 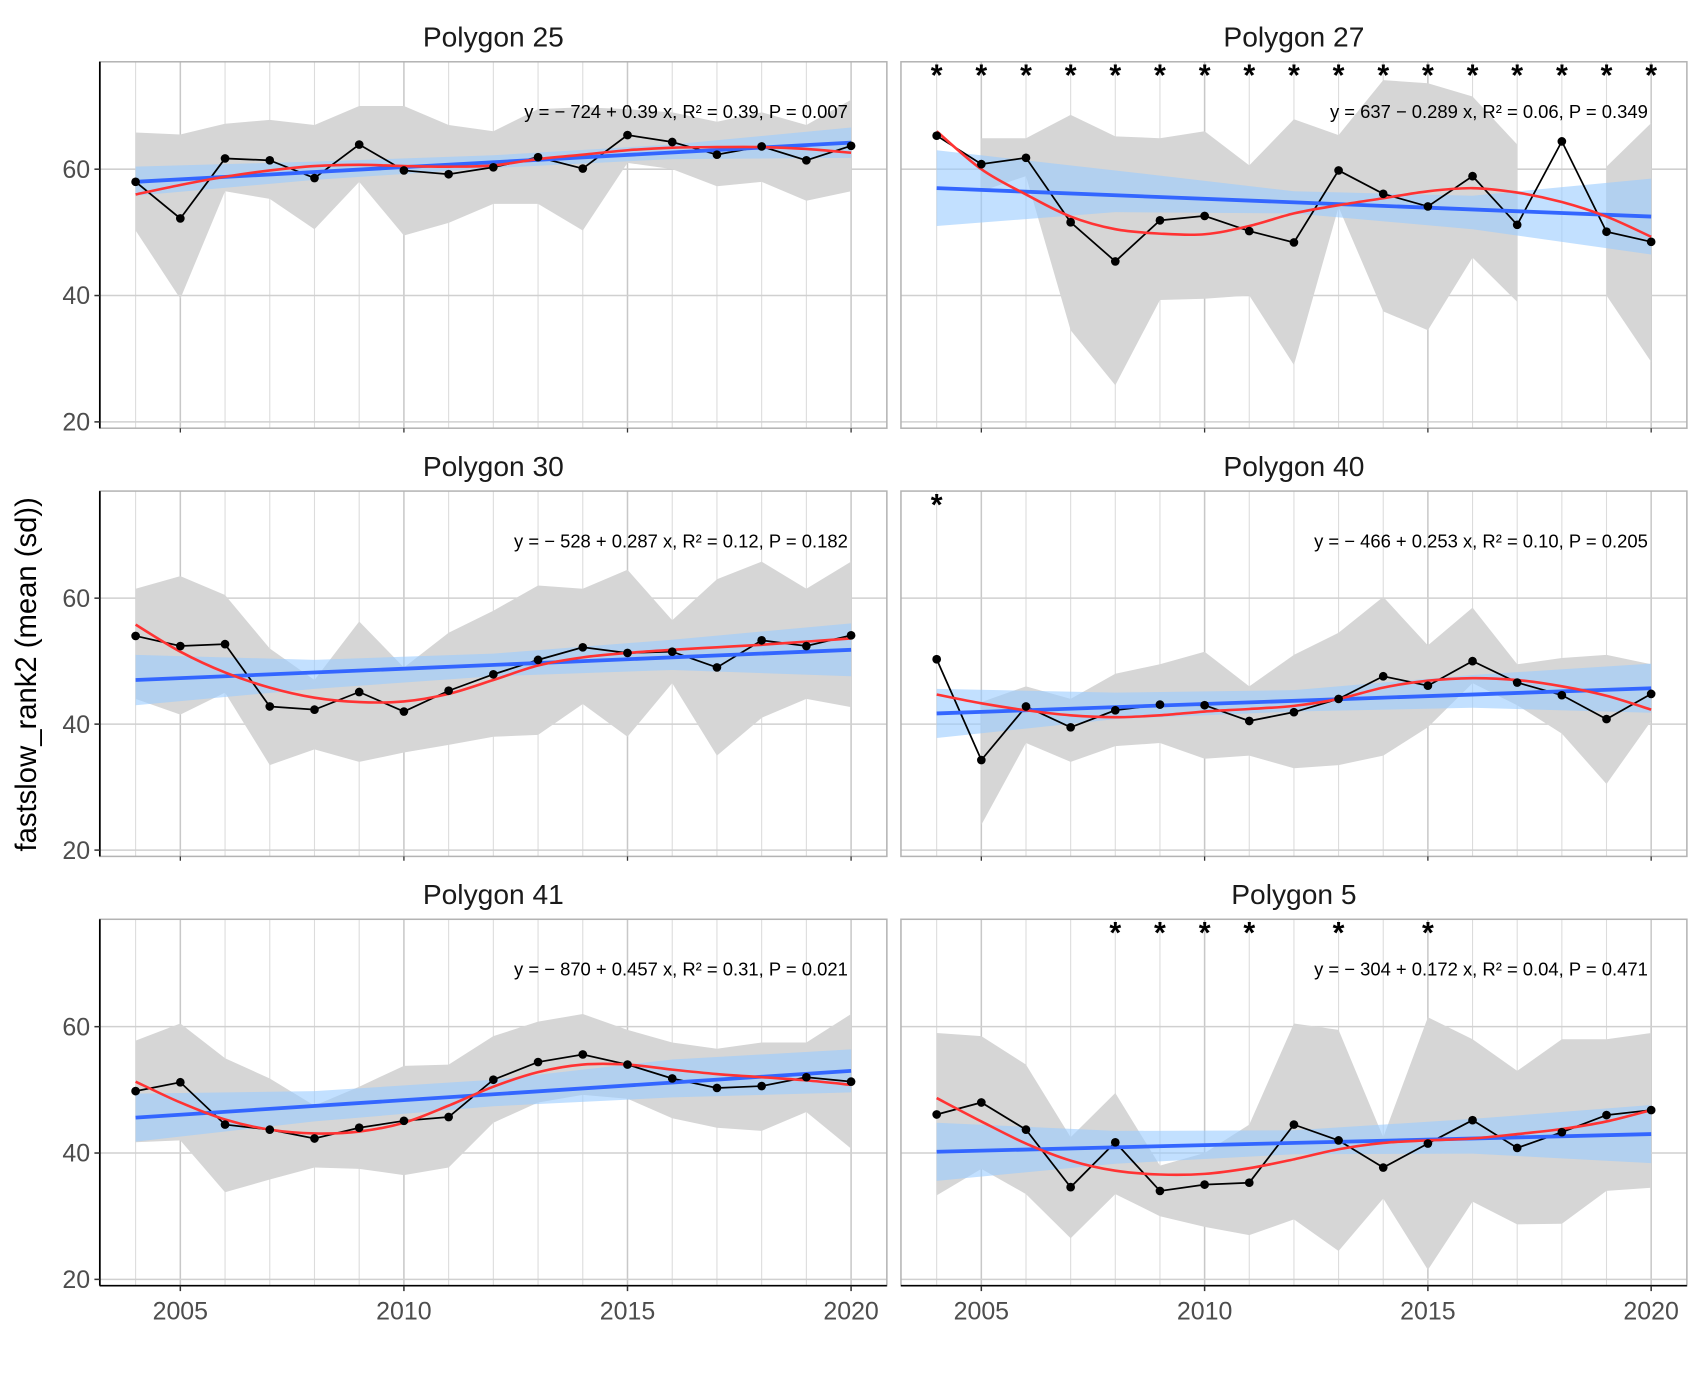 I want to click on panel-title: Polygon 25, so click(x=493, y=37).